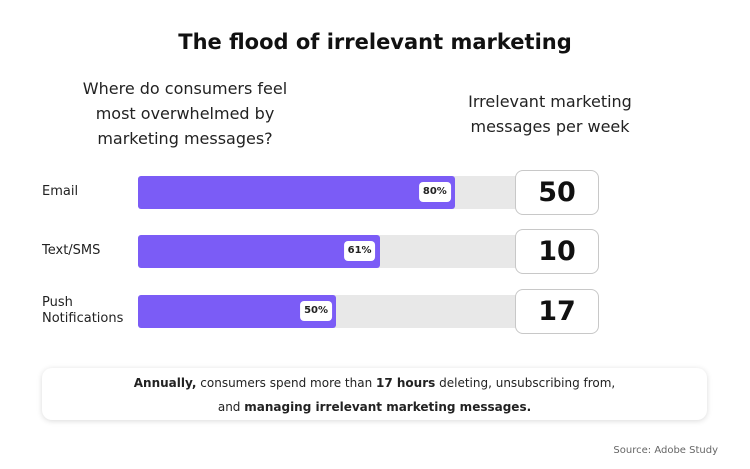 The width and height of the screenshot is (750, 469). What do you see at coordinates (550, 126) in the screenshot?
I see `weekly-title-line: messages per week` at bounding box center [550, 126].